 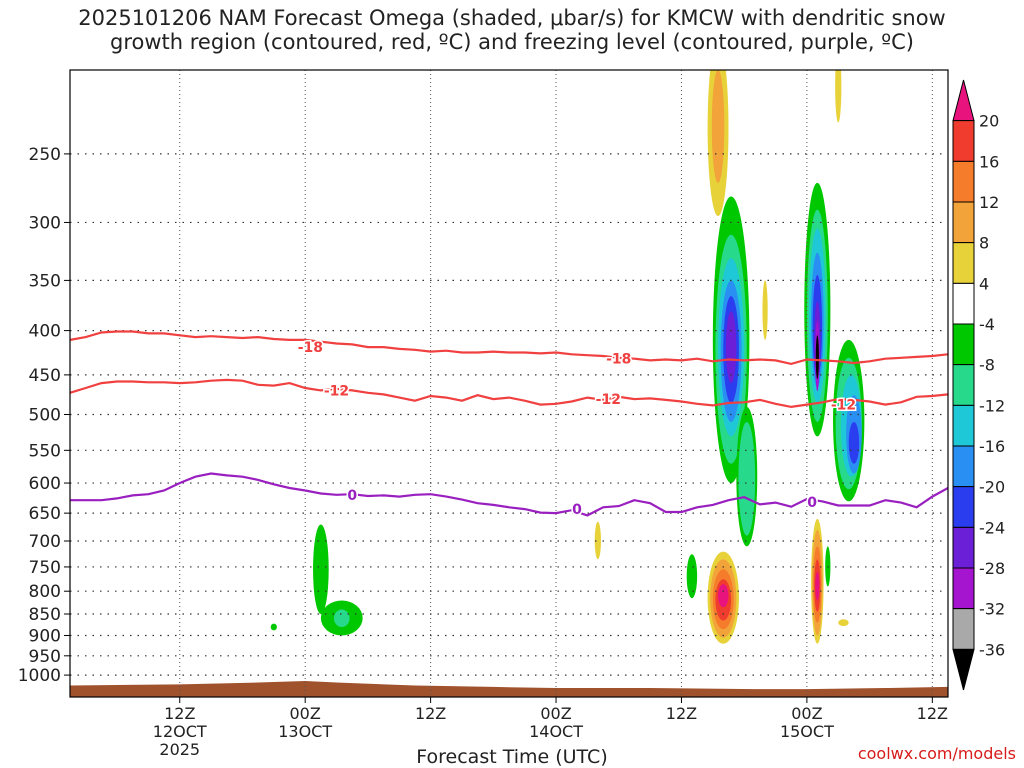 What do you see at coordinates (989, 202) in the screenshot?
I see `colorbar-label-2: 12` at bounding box center [989, 202].